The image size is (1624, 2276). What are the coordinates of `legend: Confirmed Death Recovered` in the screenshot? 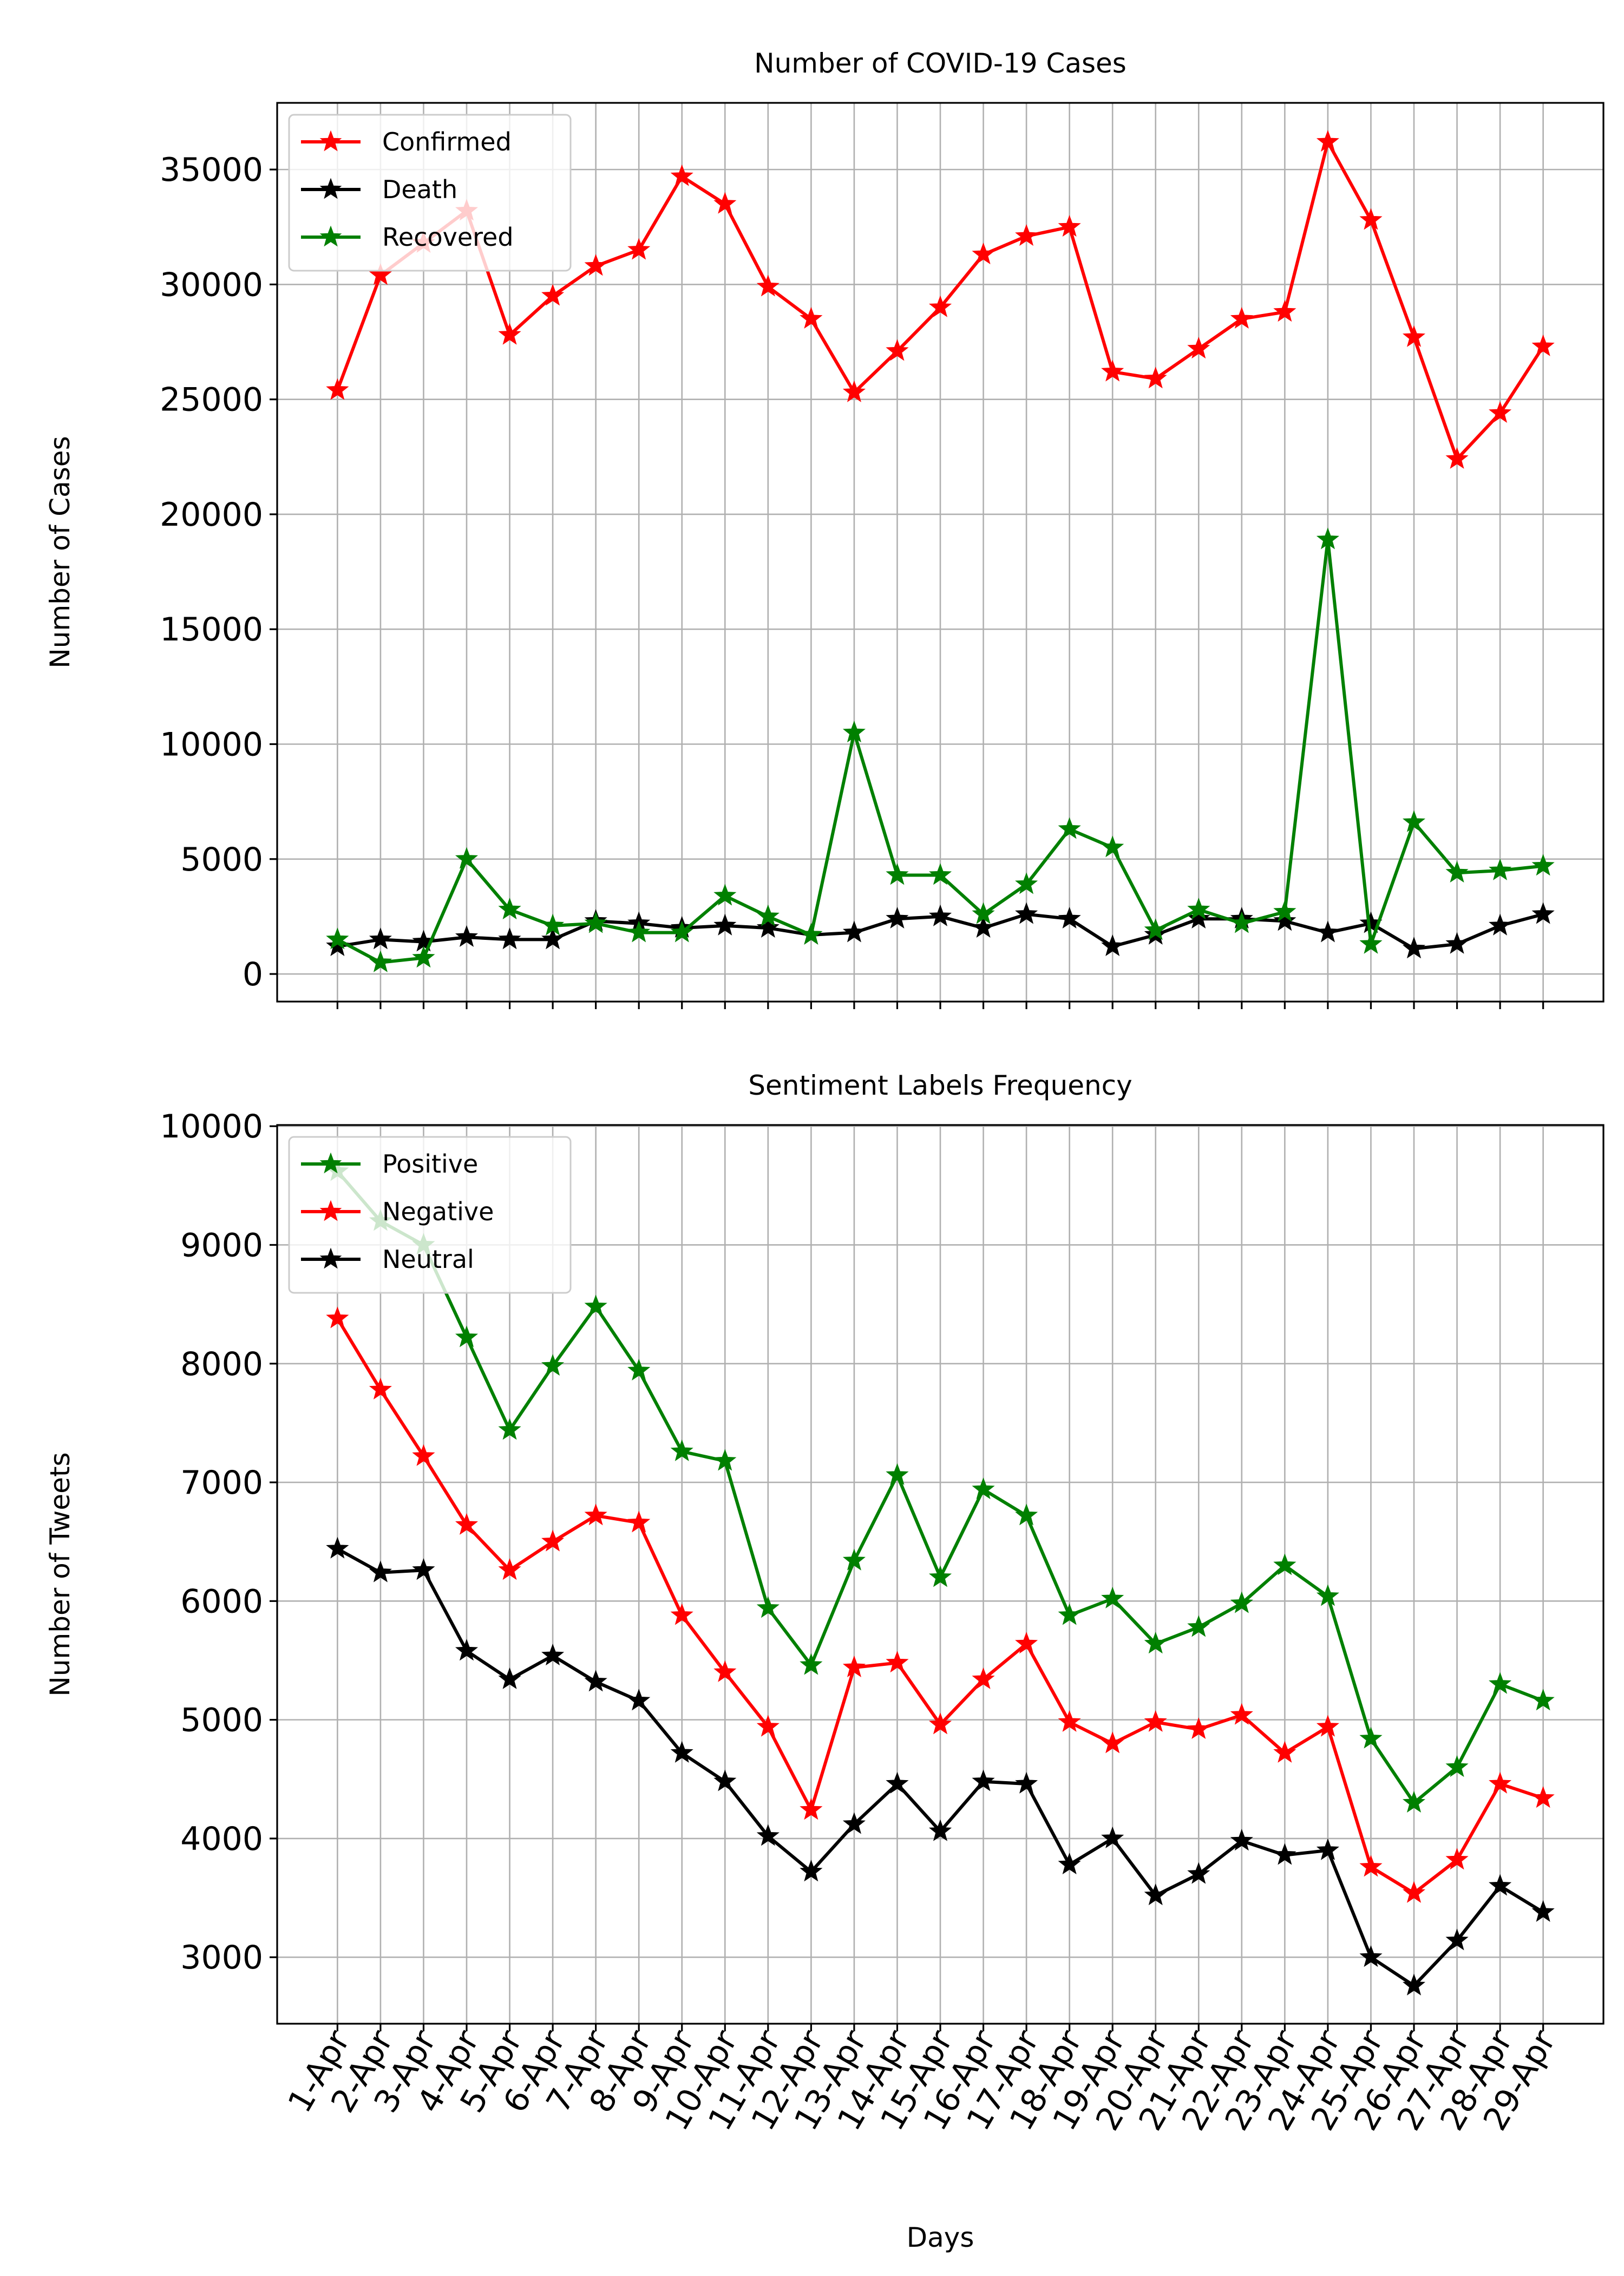 It's located at (430, 193).